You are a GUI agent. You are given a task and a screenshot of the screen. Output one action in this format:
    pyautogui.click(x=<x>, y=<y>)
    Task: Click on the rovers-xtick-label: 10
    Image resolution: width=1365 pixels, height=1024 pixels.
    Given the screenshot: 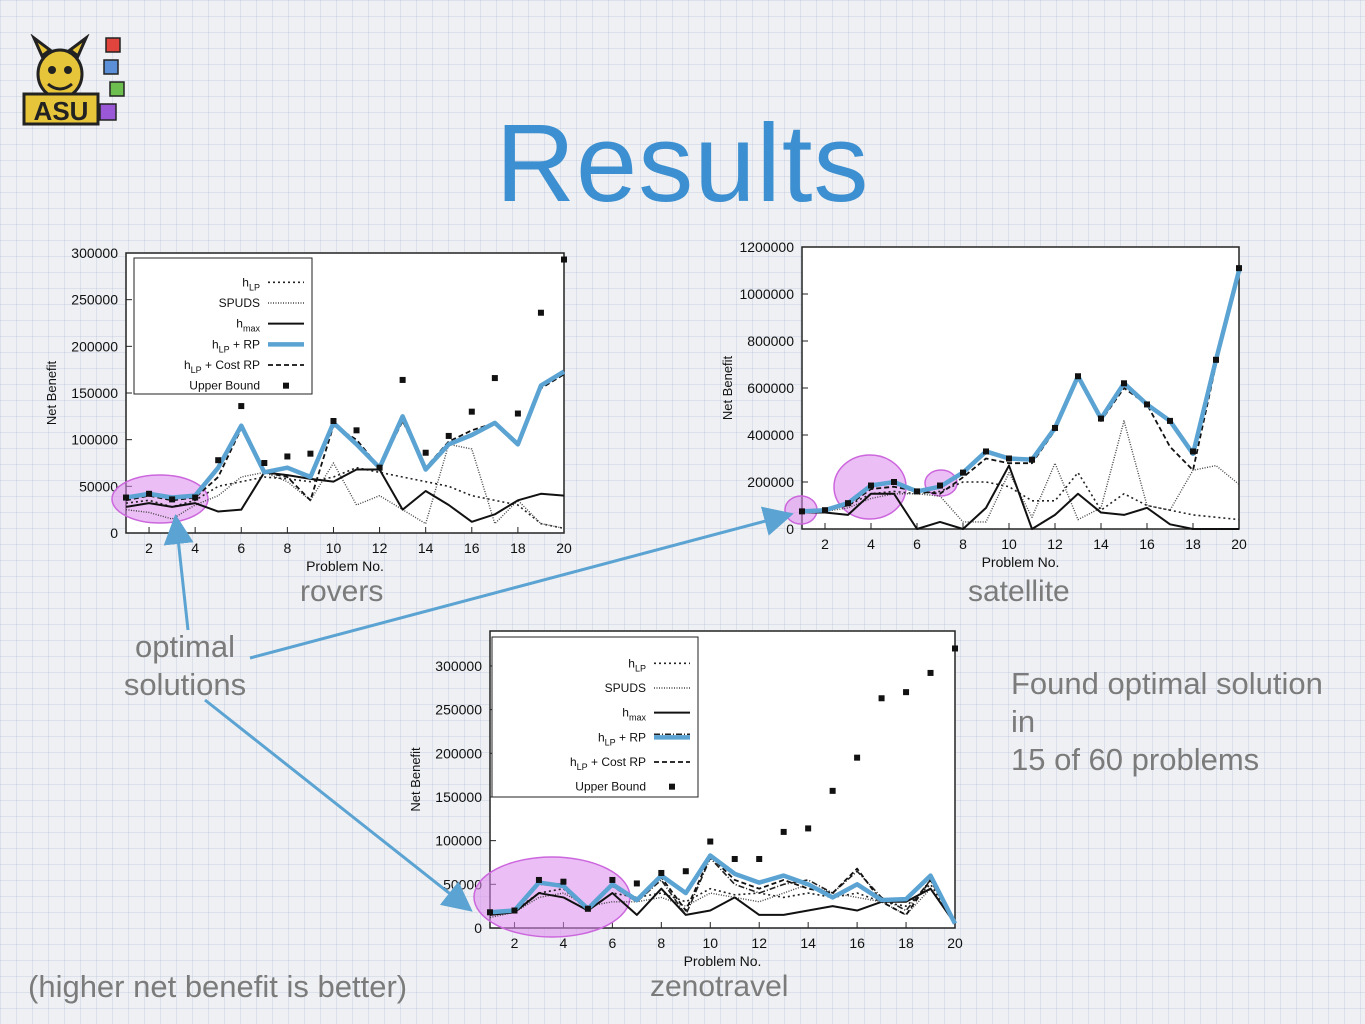 What is the action you would take?
    pyautogui.click(x=334, y=548)
    